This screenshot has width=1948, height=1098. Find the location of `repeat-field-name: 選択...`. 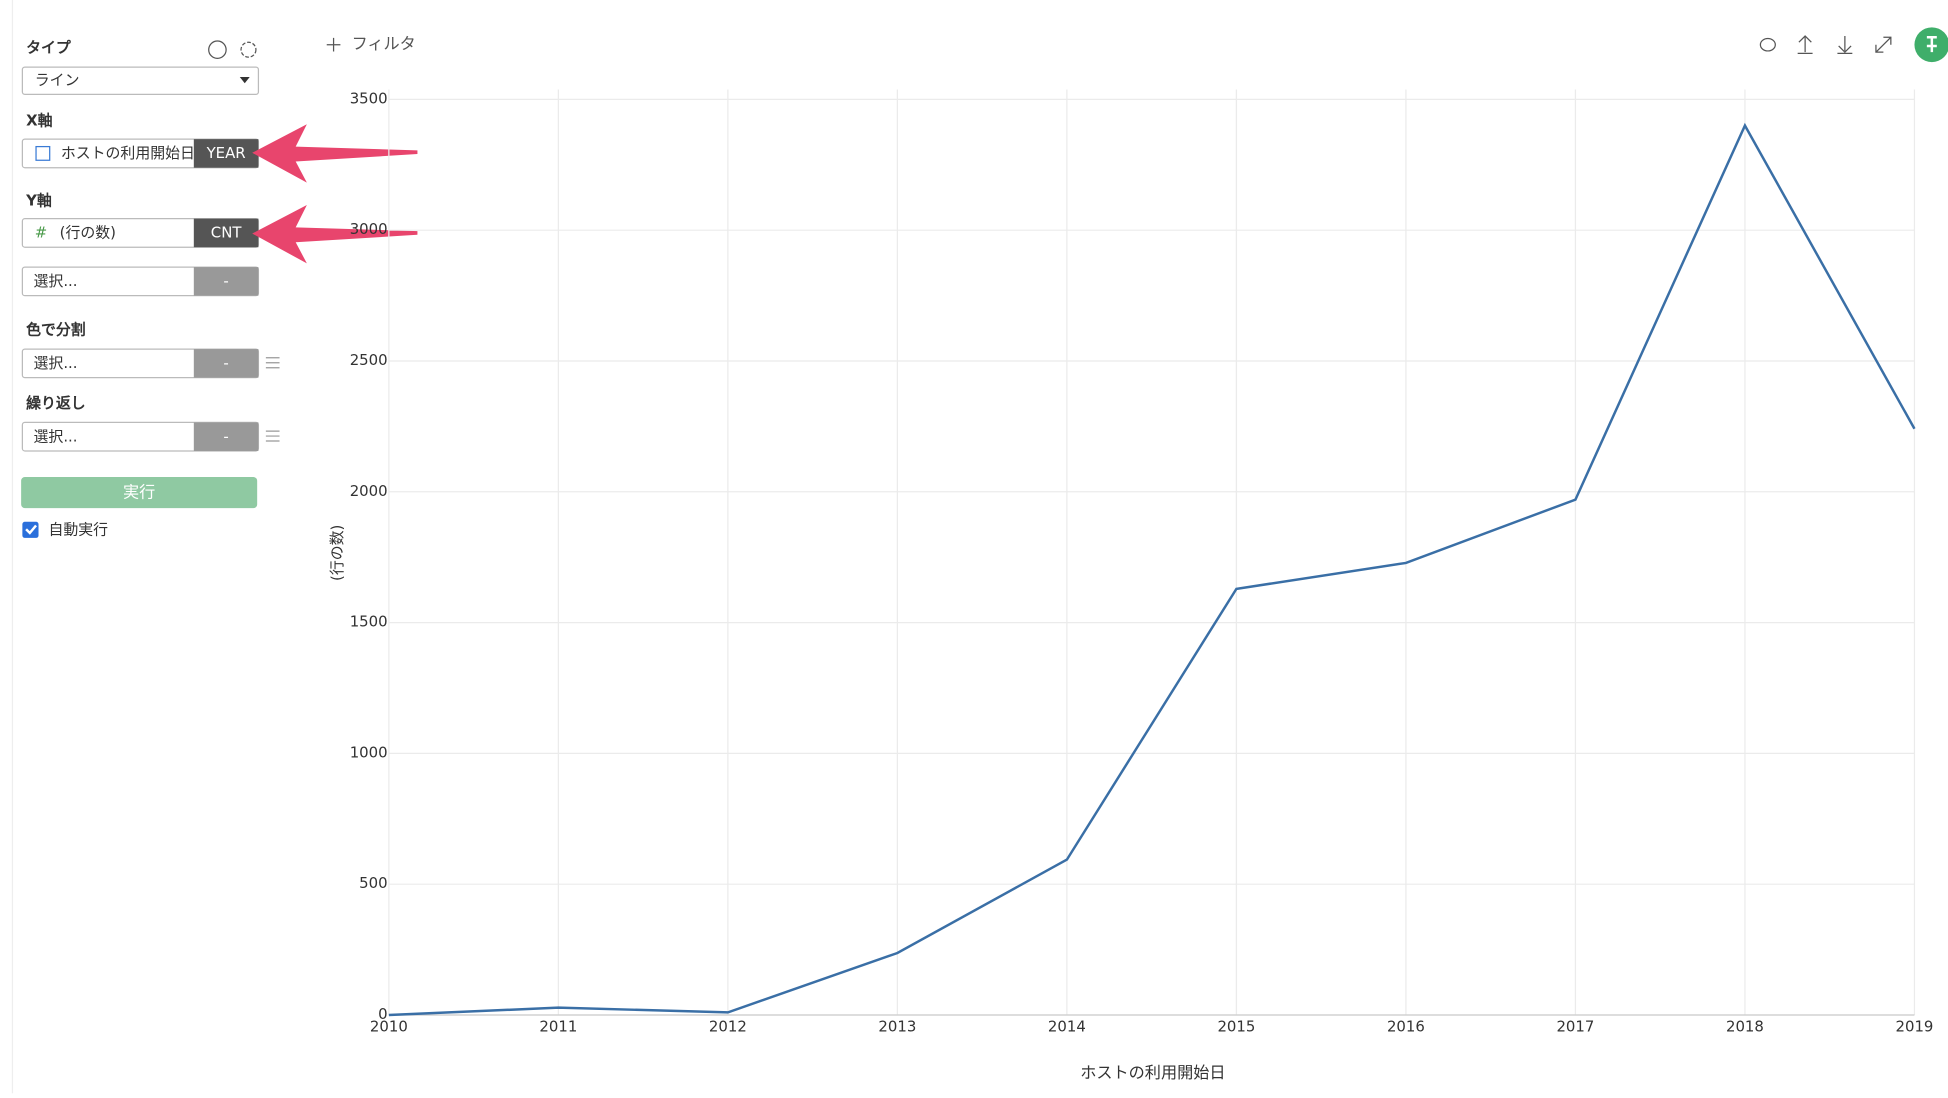

repeat-field-name: 選択... is located at coordinates (56, 436).